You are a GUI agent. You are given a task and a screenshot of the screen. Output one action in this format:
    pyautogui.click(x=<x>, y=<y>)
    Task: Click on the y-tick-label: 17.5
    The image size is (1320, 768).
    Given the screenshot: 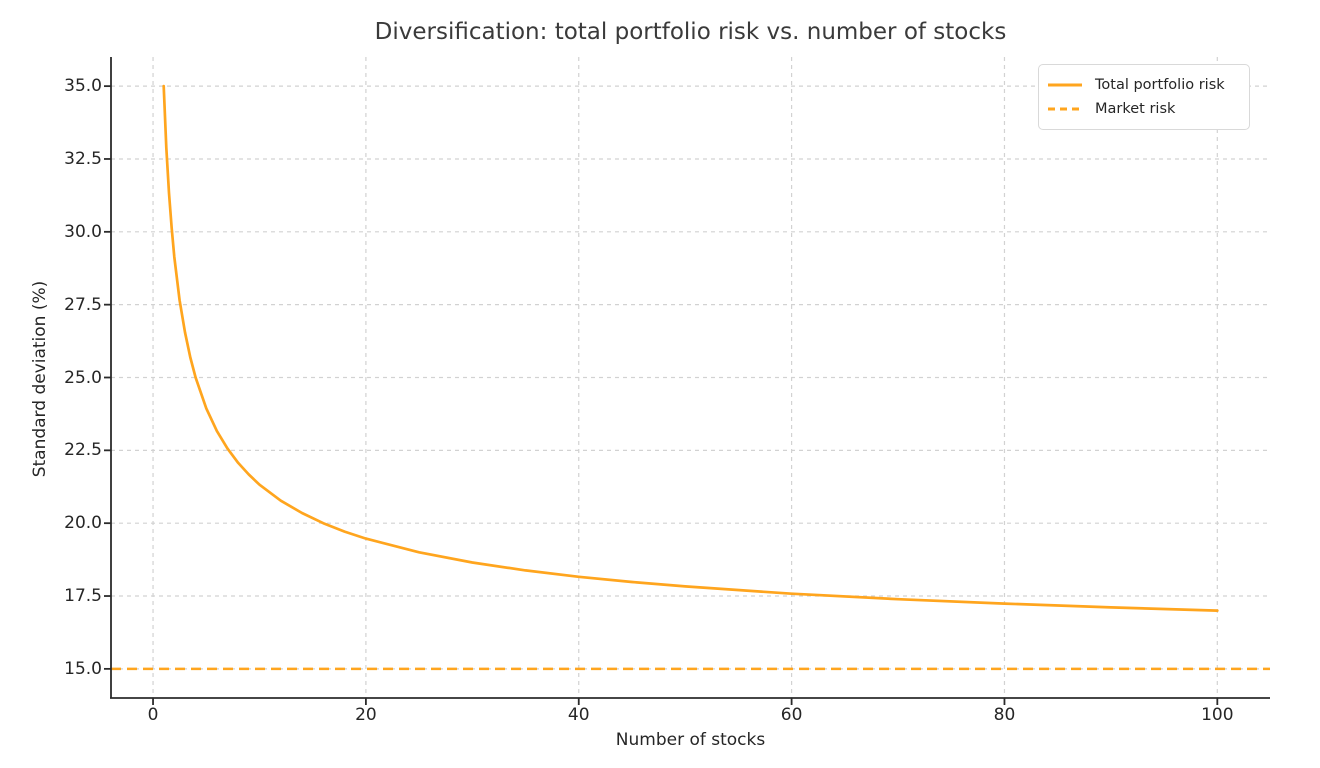 What is the action you would take?
    pyautogui.click(x=83, y=596)
    